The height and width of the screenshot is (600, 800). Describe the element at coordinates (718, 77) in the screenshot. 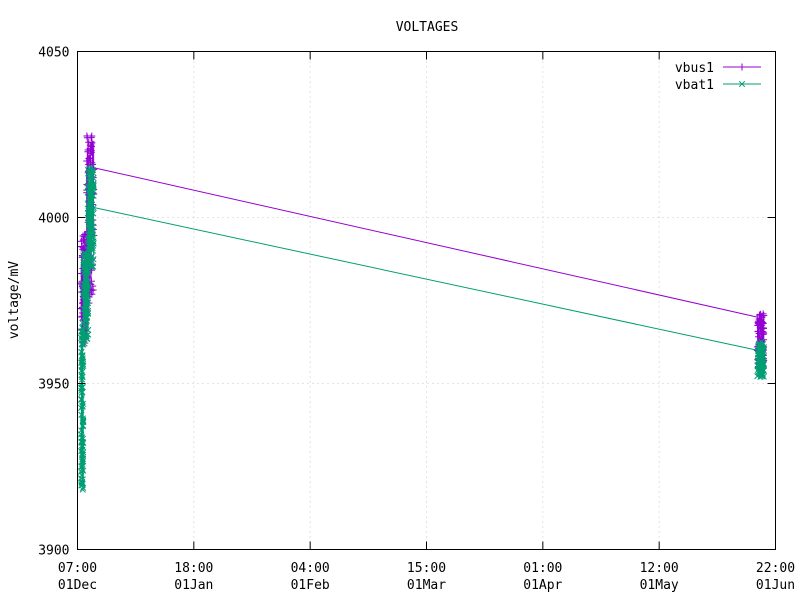

I see `legend: vbus1 vbat1` at that location.